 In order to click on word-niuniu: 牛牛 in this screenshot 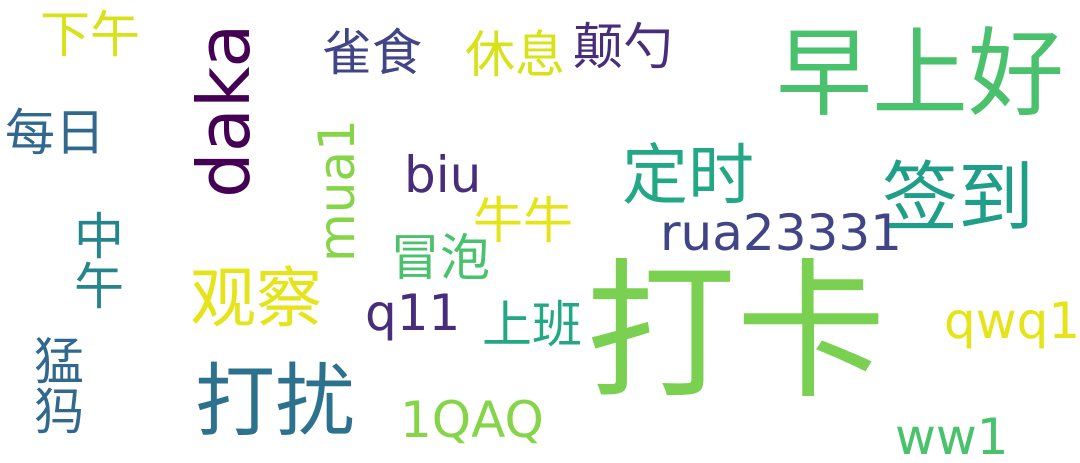, I will do `click(523, 221)`.